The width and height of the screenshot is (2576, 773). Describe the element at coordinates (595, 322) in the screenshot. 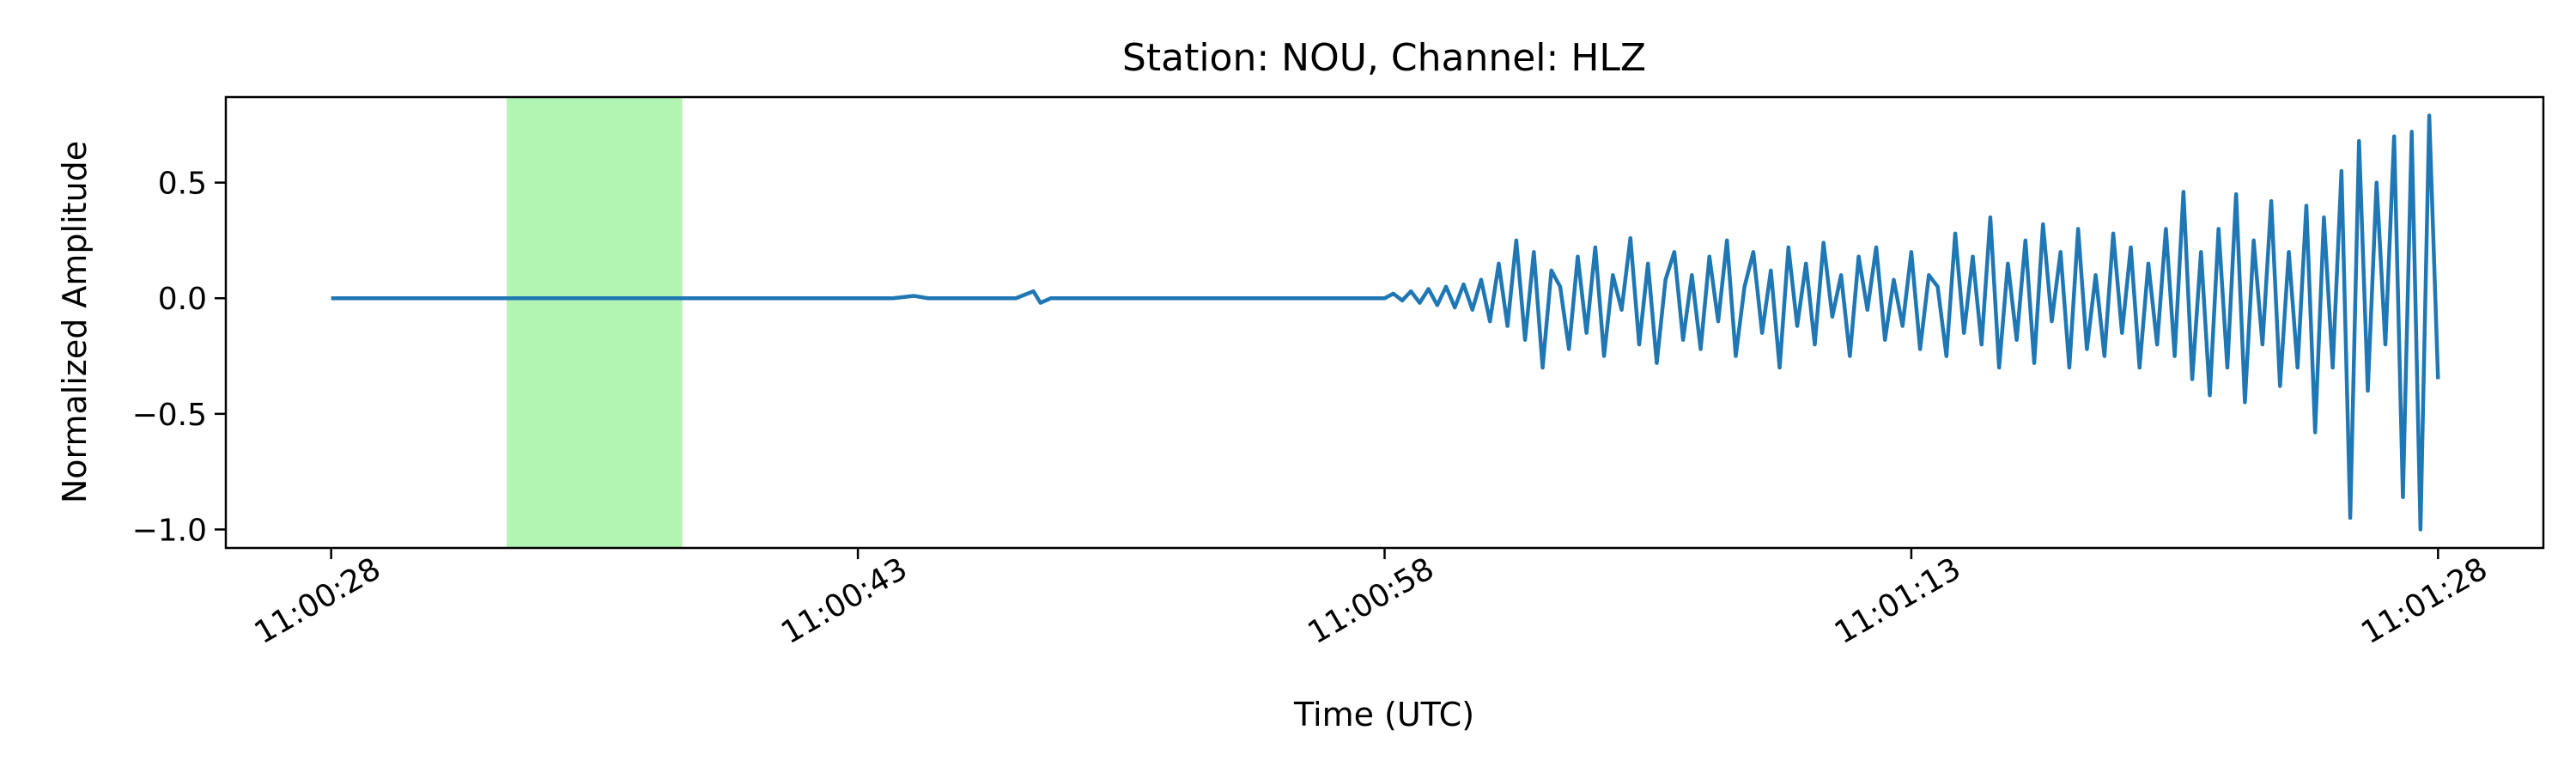

I see `highlight-span` at that location.